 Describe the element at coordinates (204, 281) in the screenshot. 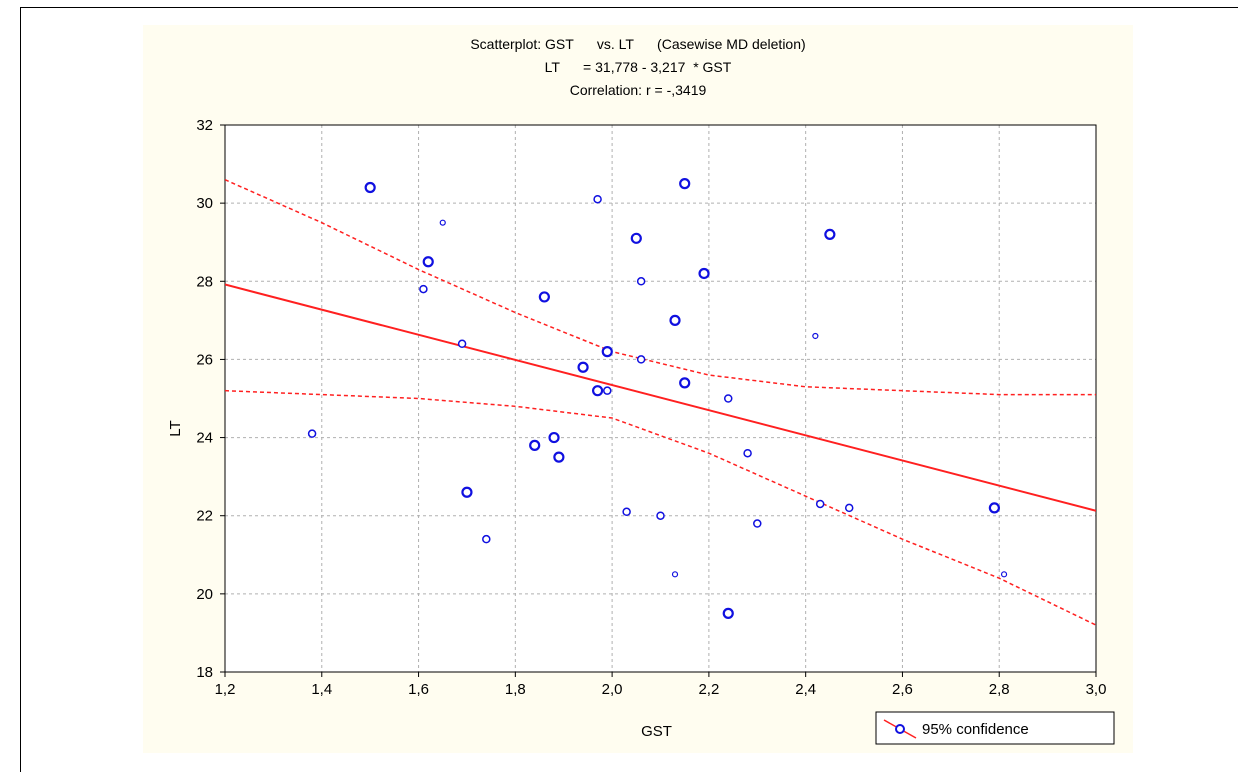

I see `y-tick-label: 28` at that location.